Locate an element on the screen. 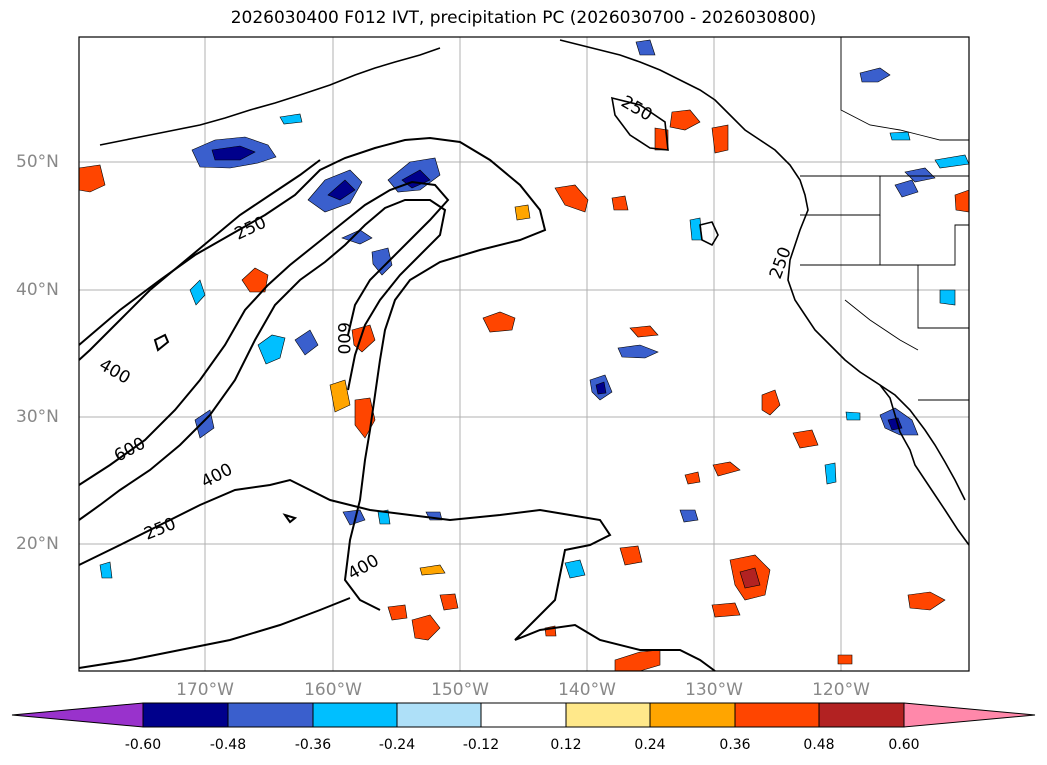 The height and width of the screenshot is (765, 1047). lon-label-140w: 140°W is located at coordinates (587, 690).